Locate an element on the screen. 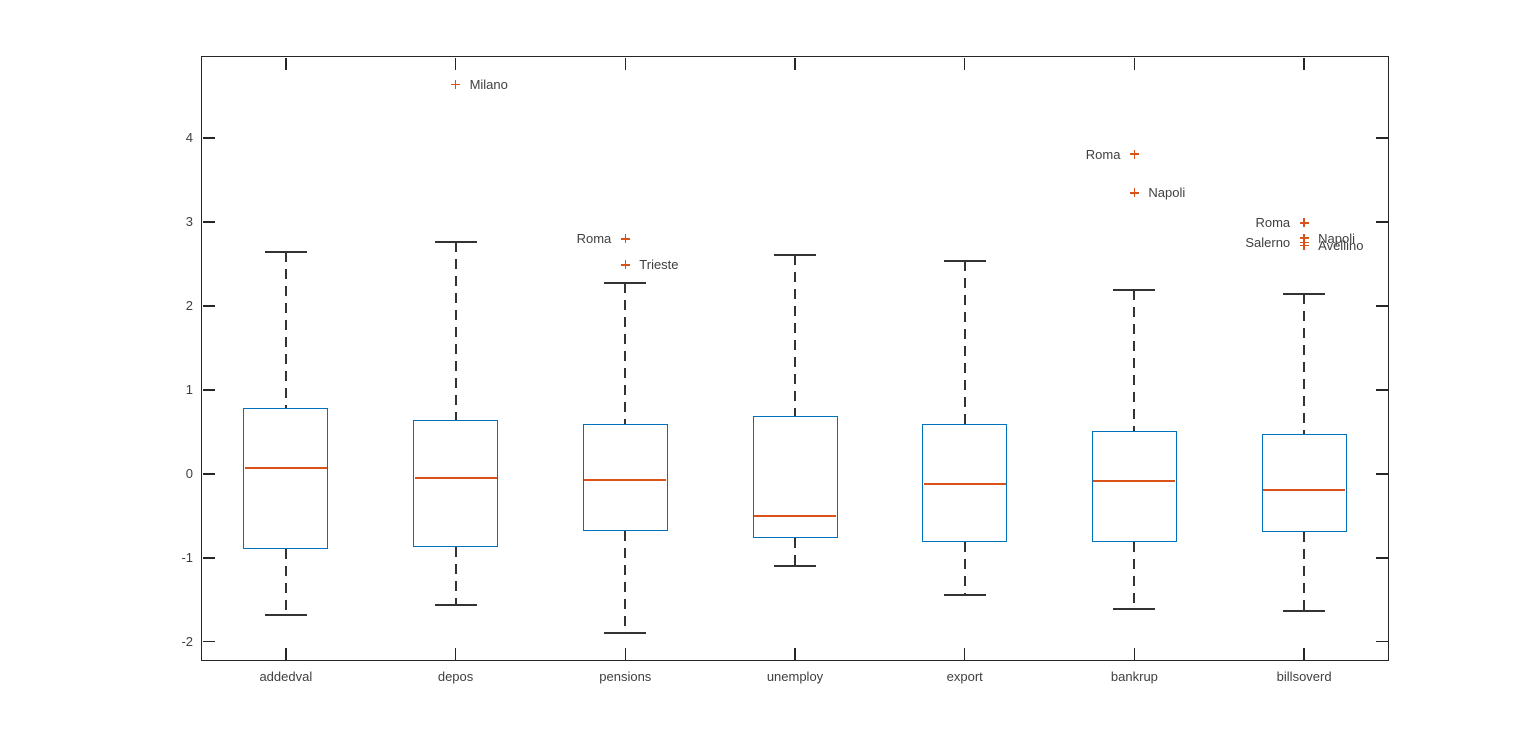  y-tick-label: 3 is located at coordinates (189, 222).